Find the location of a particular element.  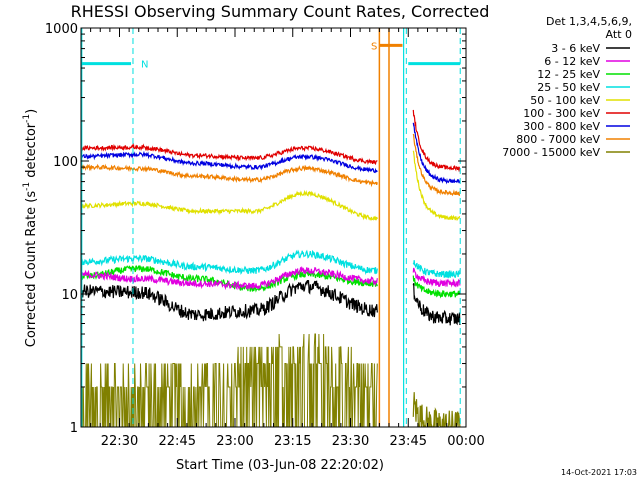

x-axis-label: Start Time (03-Jun-08 22:20:02) is located at coordinates (280, 465).